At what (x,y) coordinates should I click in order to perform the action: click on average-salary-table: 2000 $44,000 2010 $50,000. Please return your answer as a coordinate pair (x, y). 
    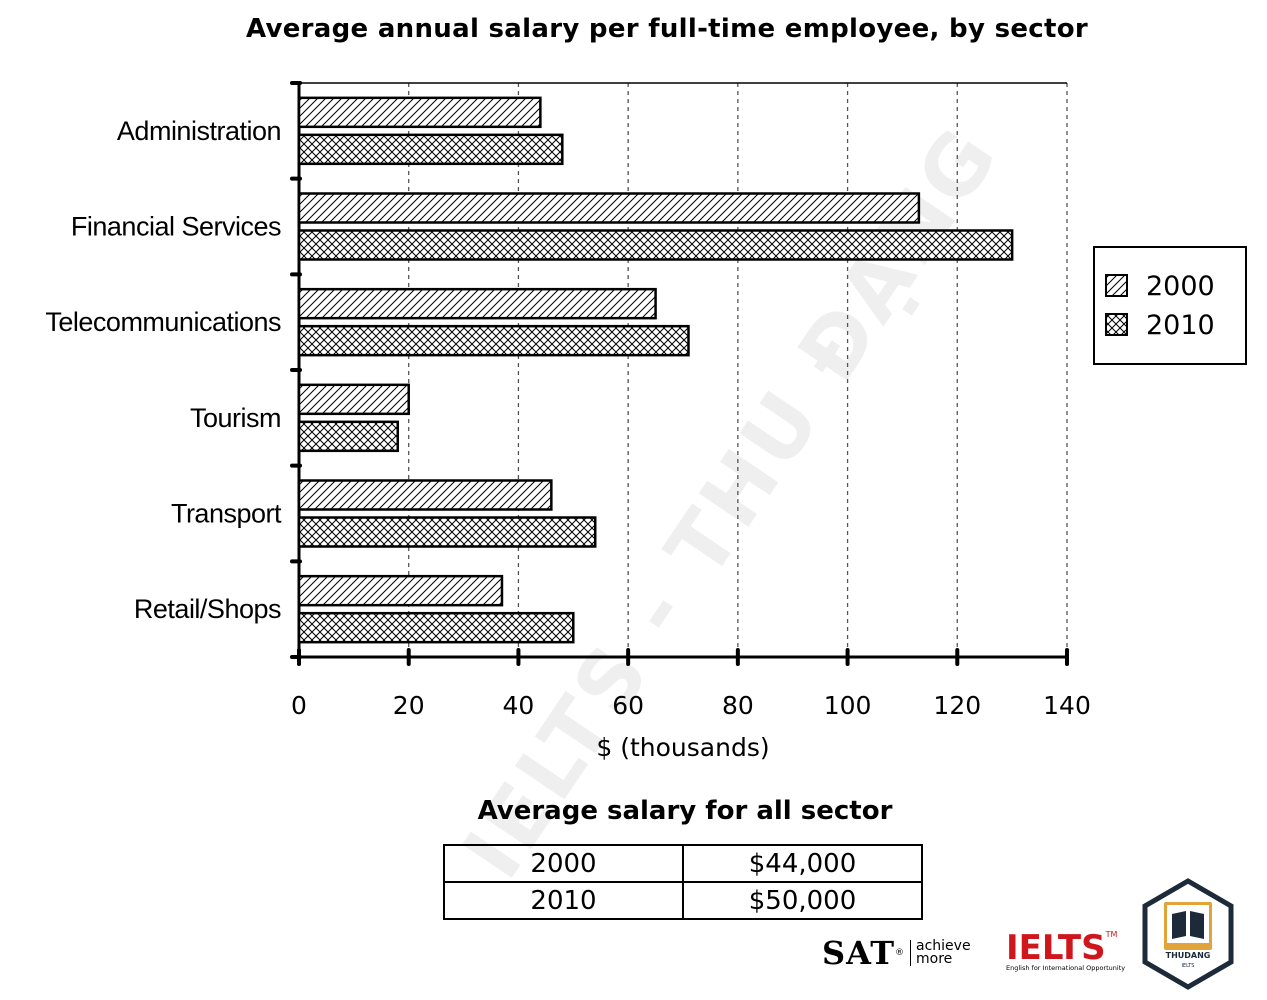
    Looking at the image, I should click on (683, 882).